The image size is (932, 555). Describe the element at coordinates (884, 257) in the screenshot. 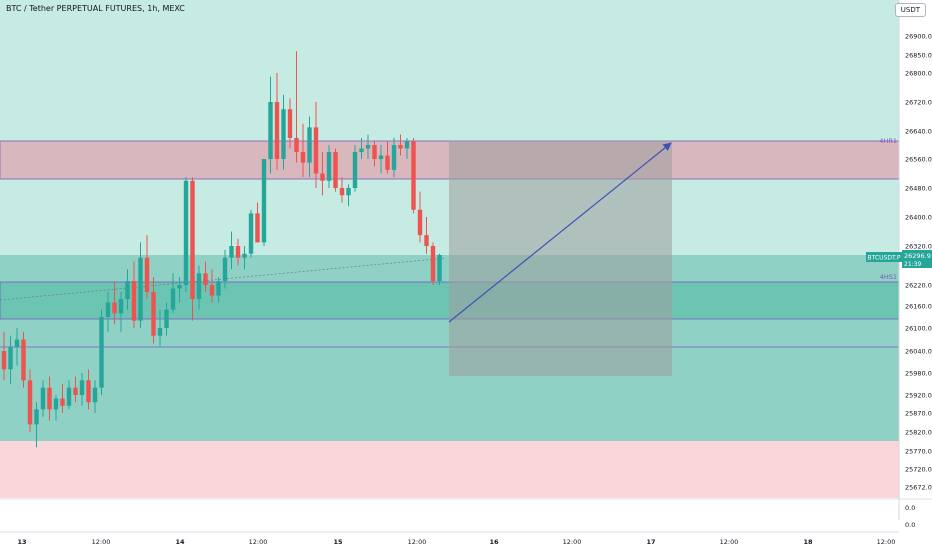

I see `symbol-tag-bg` at that location.